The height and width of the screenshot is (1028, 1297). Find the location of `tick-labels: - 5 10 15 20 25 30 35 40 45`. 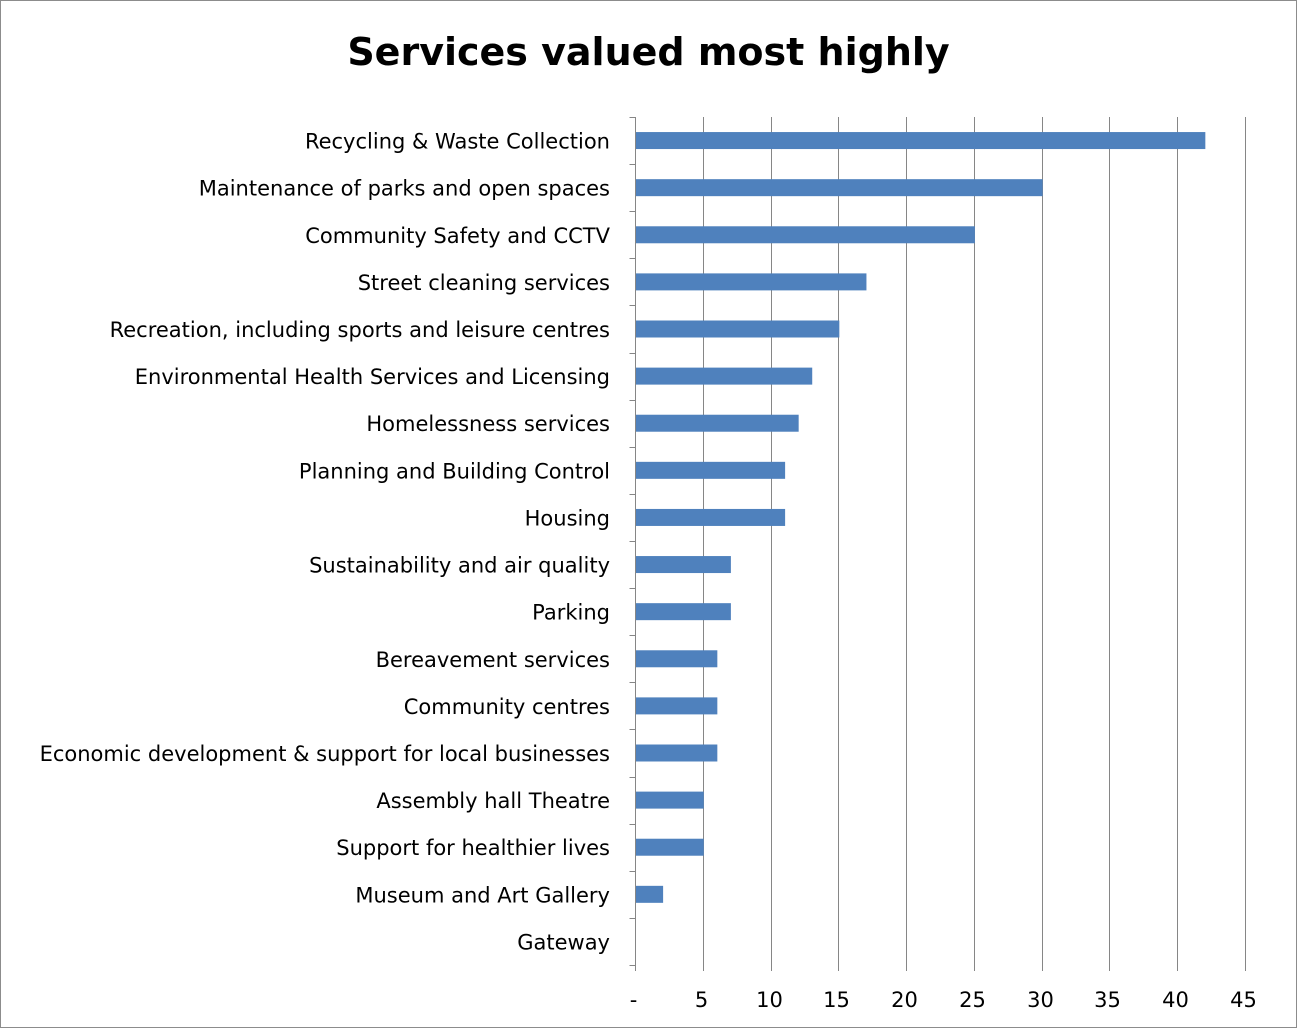

tick-labels: - 5 10 15 20 25 30 35 40 45 is located at coordinates (943, 1000).